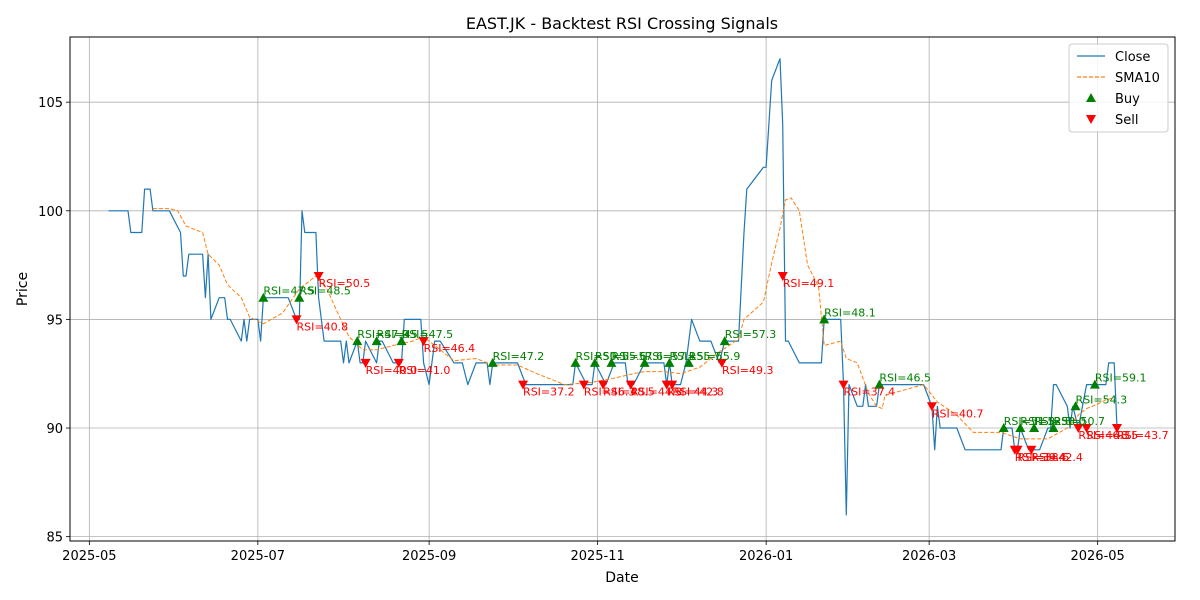 The height and width of the screenshot is (600, 1200). What do you see at coordinates (258, 556) in the screenshot?
I see `x-tick-label: 2025-07` at bounding box center [258, 556].